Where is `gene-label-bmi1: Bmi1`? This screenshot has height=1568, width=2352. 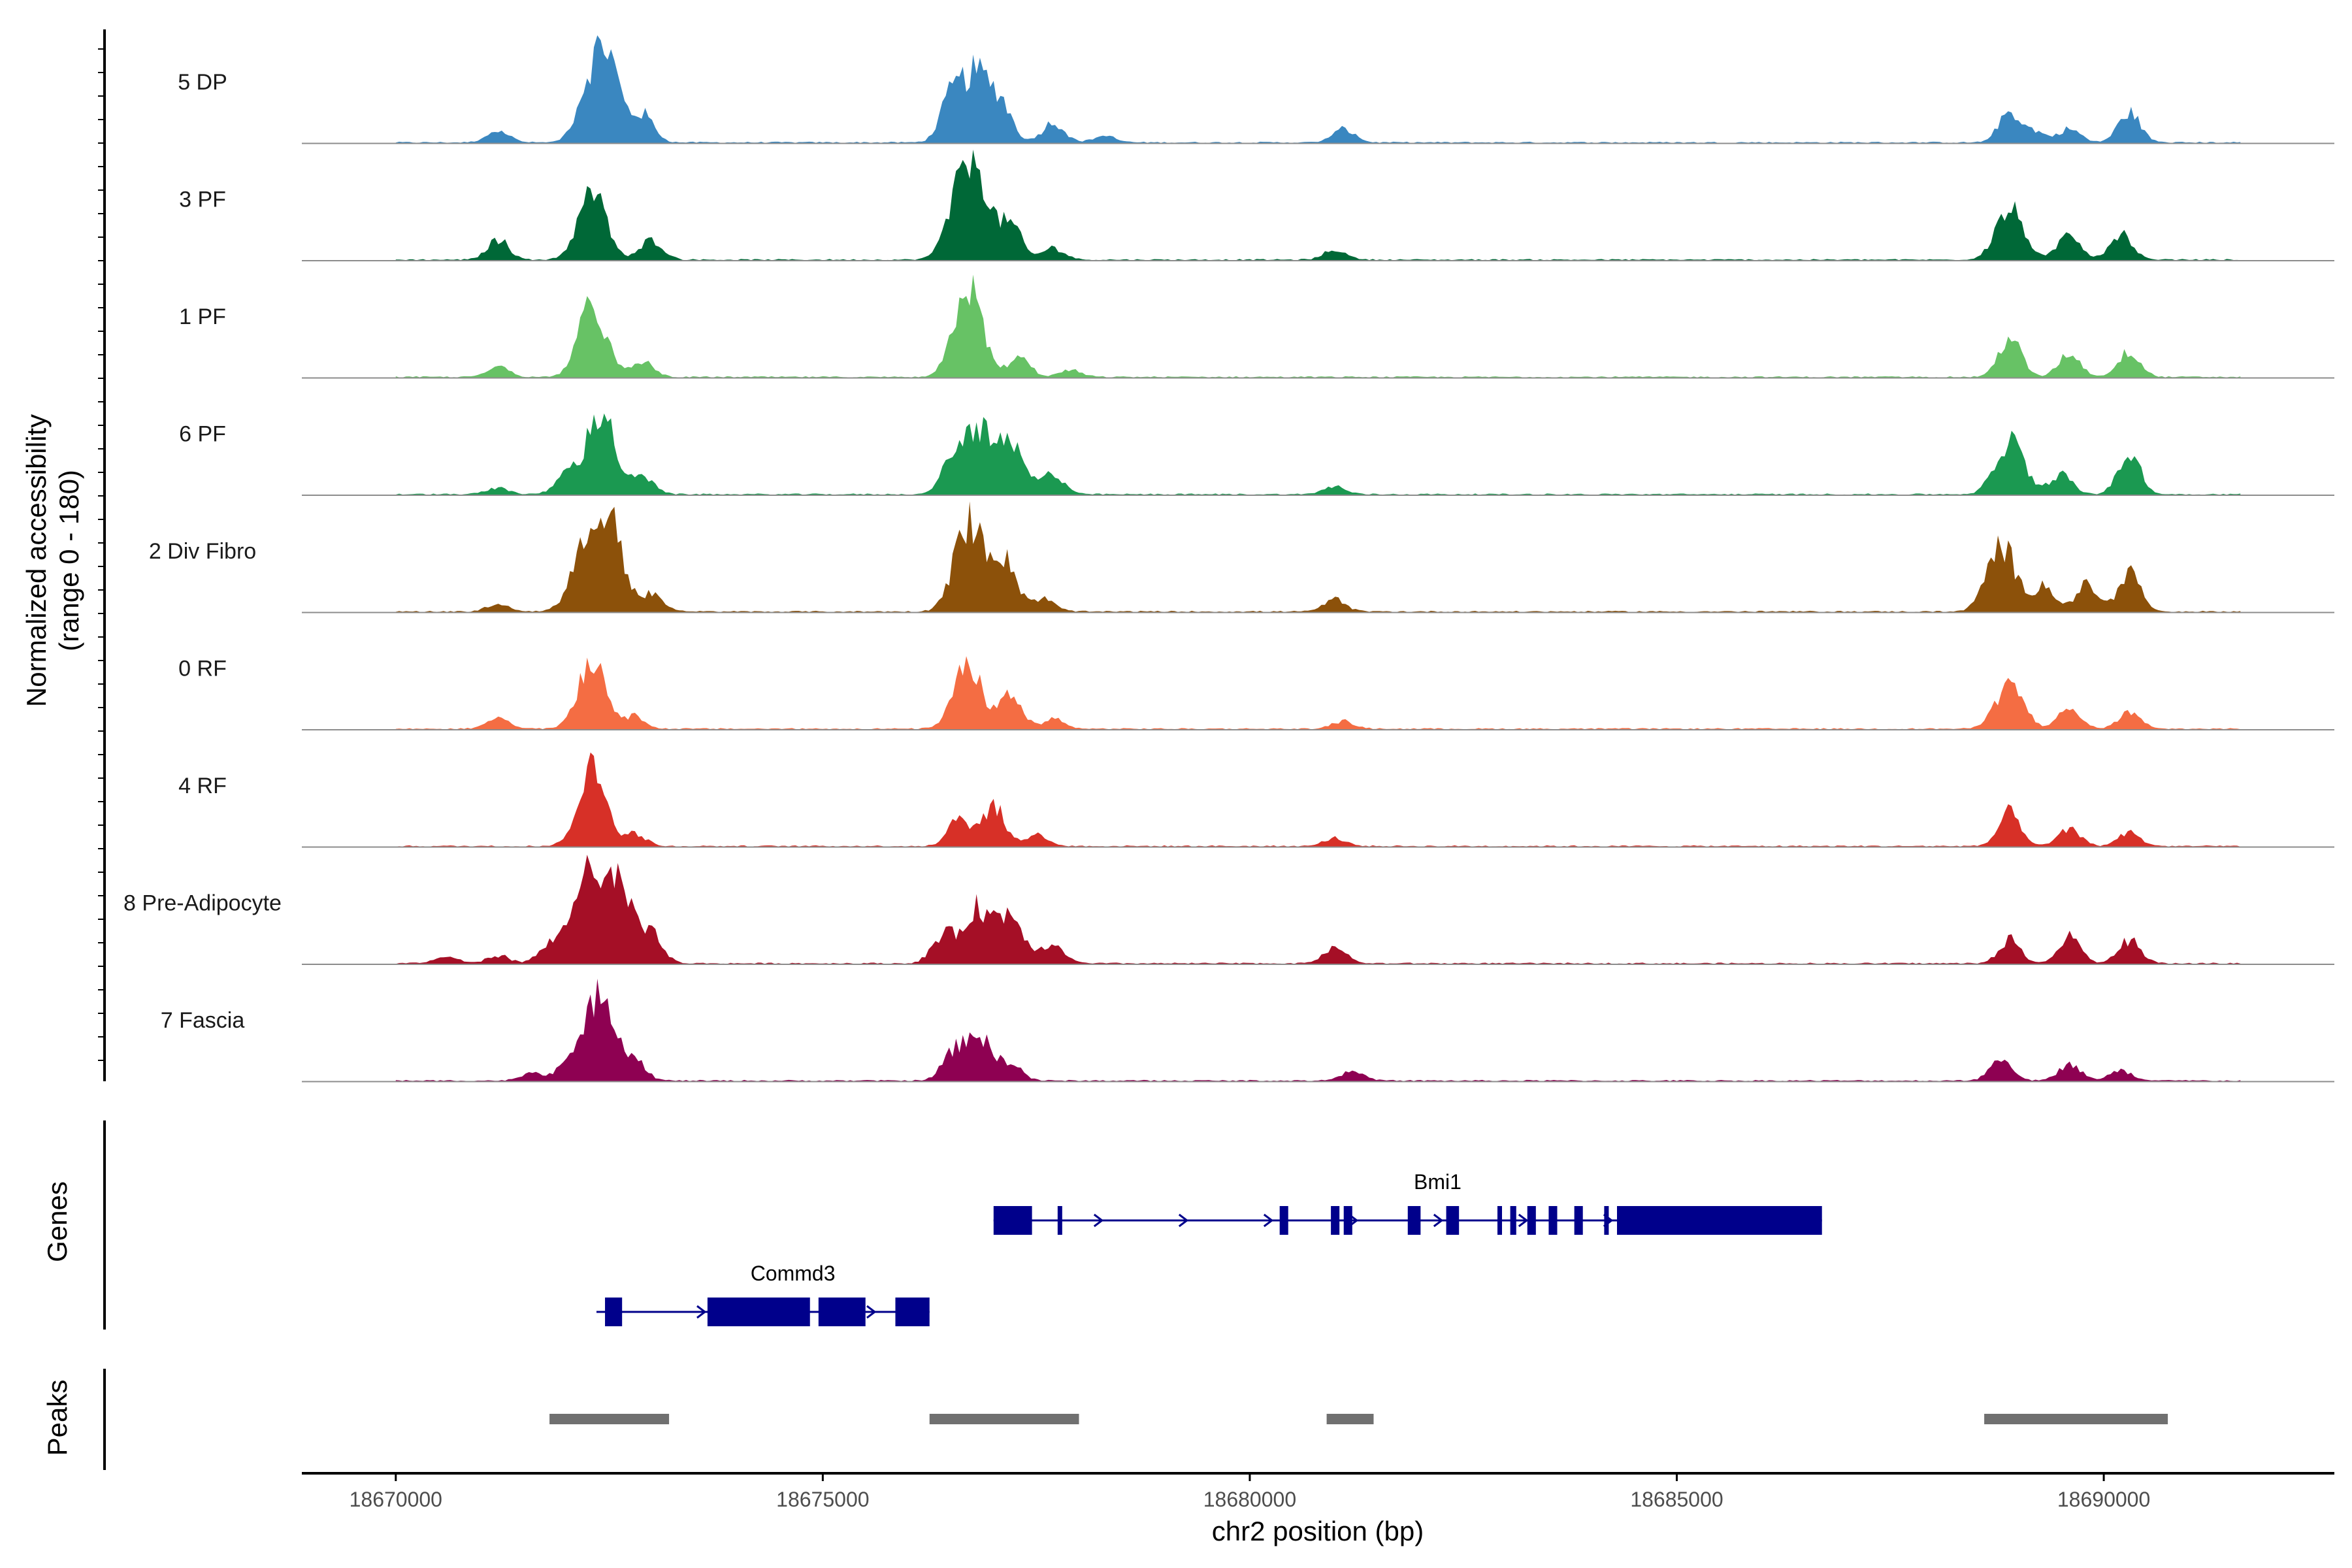
gene-label-bmi1: Bmi1 is located at coordinates (1438, 1182).